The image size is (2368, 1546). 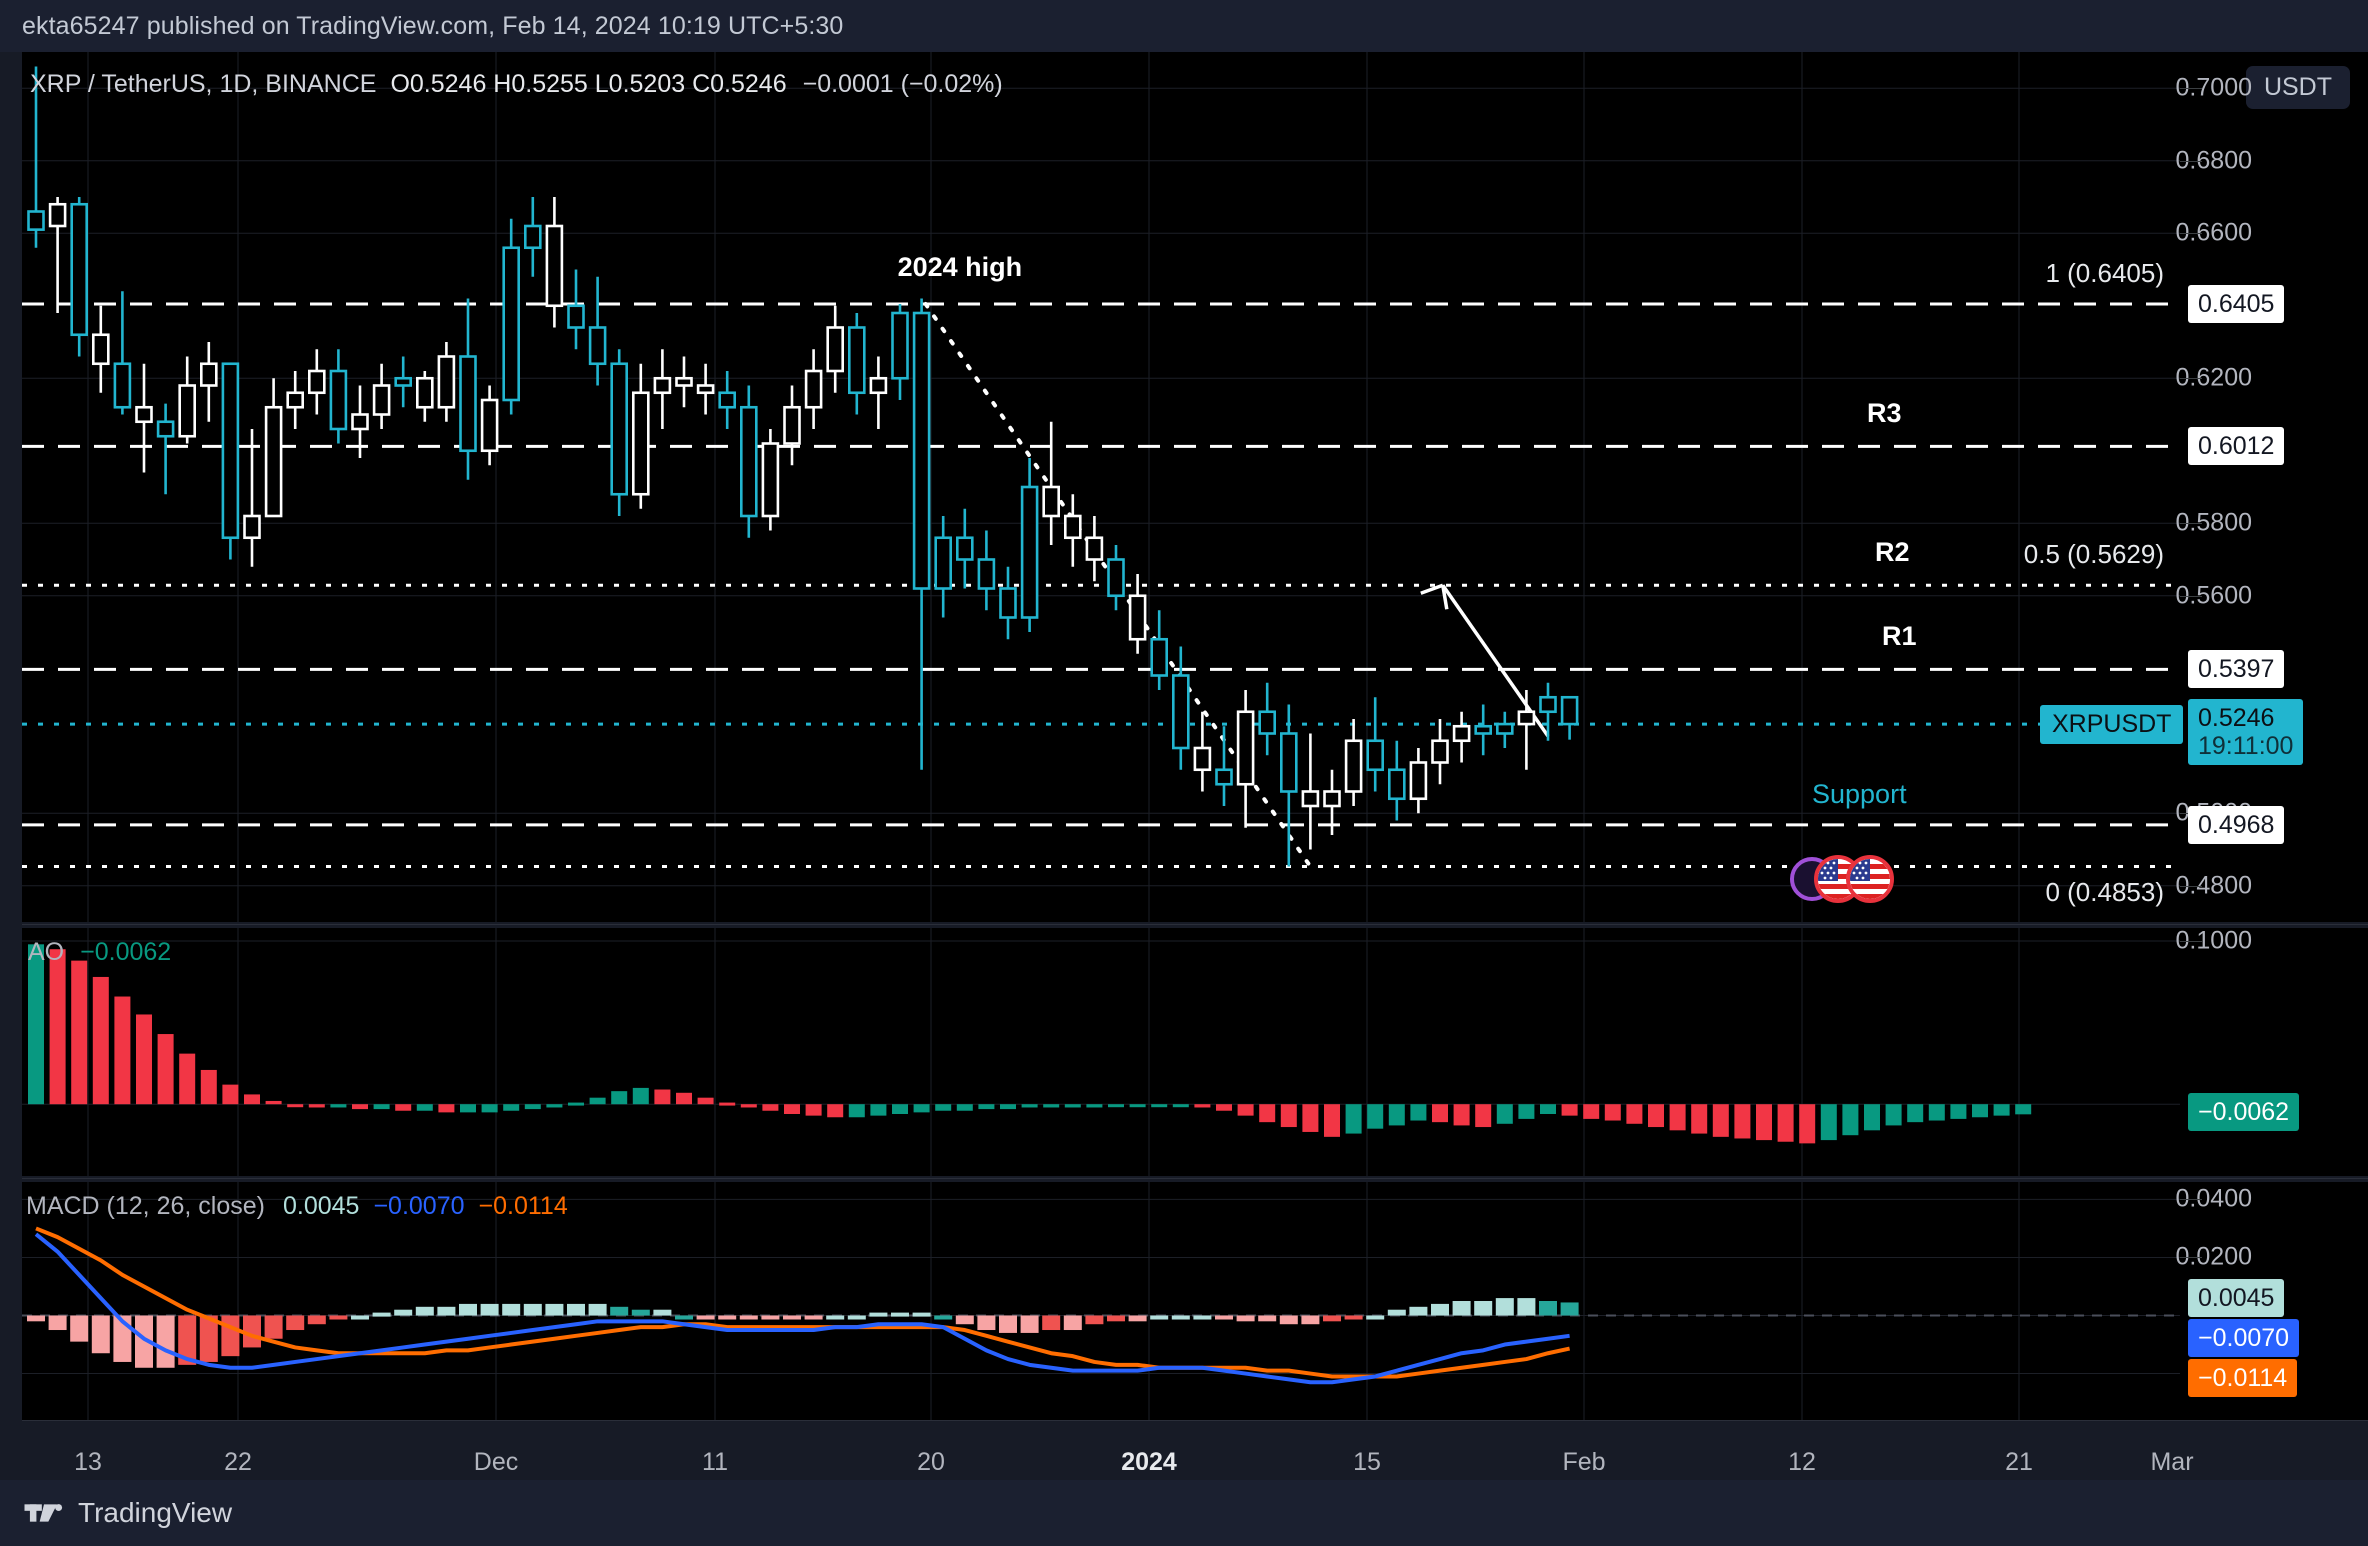 I want to click on macd-badge-1: −0.0070, so click(x=2244, y=1338).